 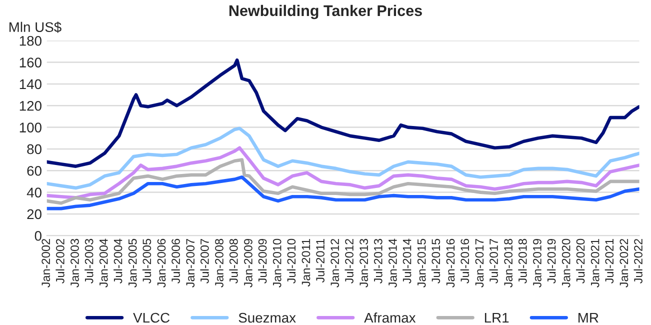 What do you see at coordinates (508, 263) in the screenshot?
I see `x-tick-label: Jan-2018` at bounding box center [508, 263].